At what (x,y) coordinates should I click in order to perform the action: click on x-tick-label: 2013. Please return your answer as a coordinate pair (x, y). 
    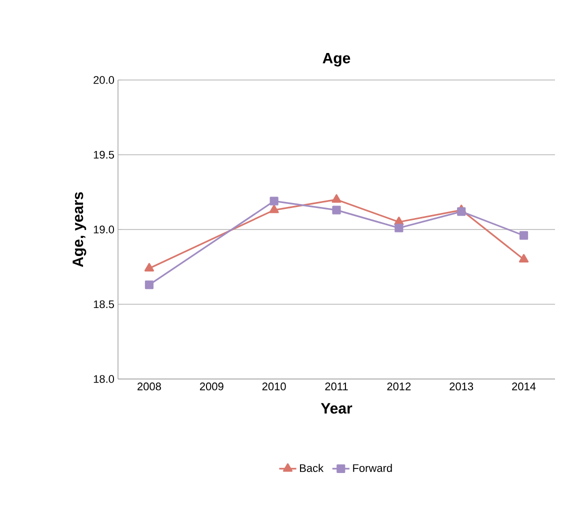
    Looking at the image, I should click on (462, 386).